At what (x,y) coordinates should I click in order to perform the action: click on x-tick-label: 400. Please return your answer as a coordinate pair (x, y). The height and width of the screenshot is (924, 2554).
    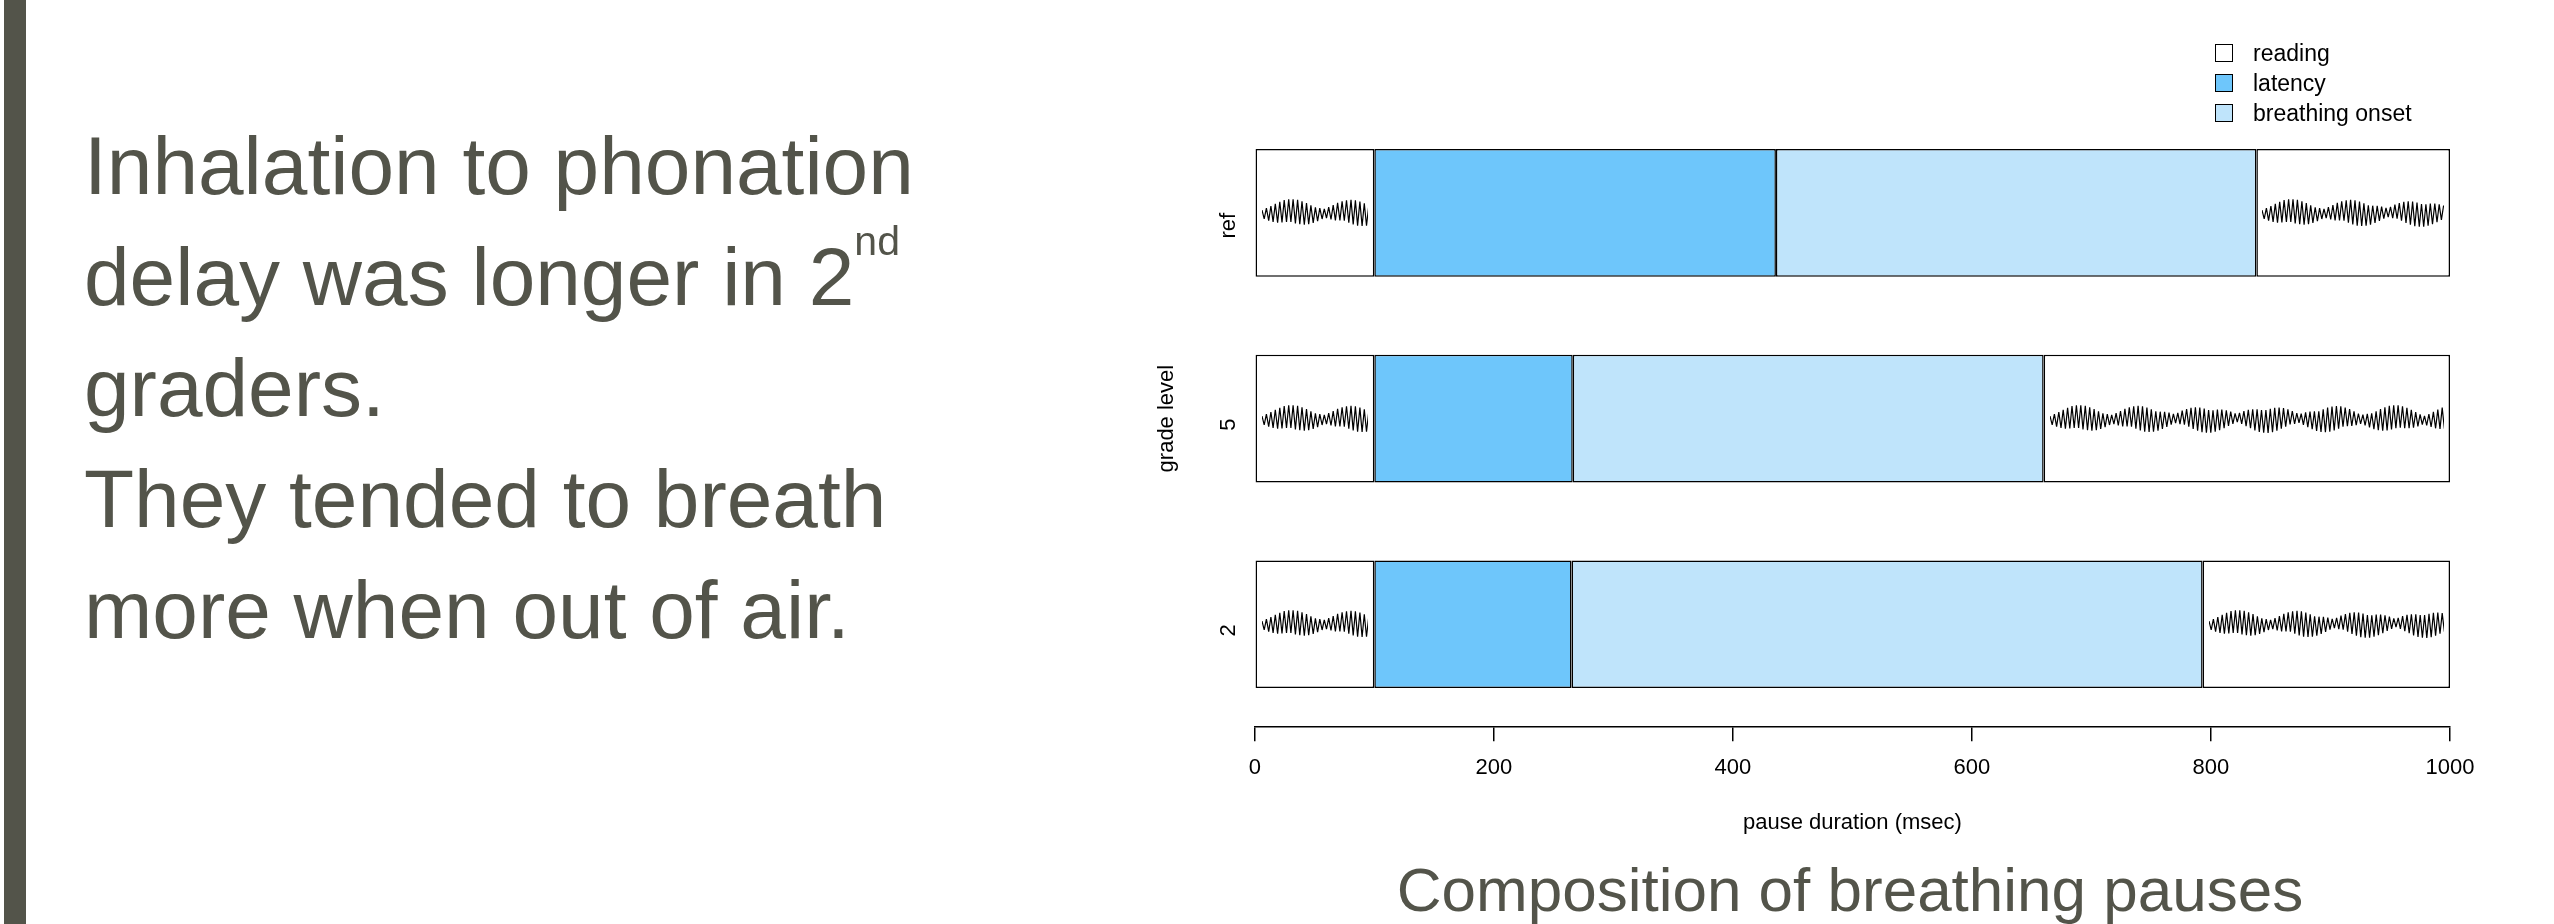
    Looking at the image, I should click on (1733, 767).